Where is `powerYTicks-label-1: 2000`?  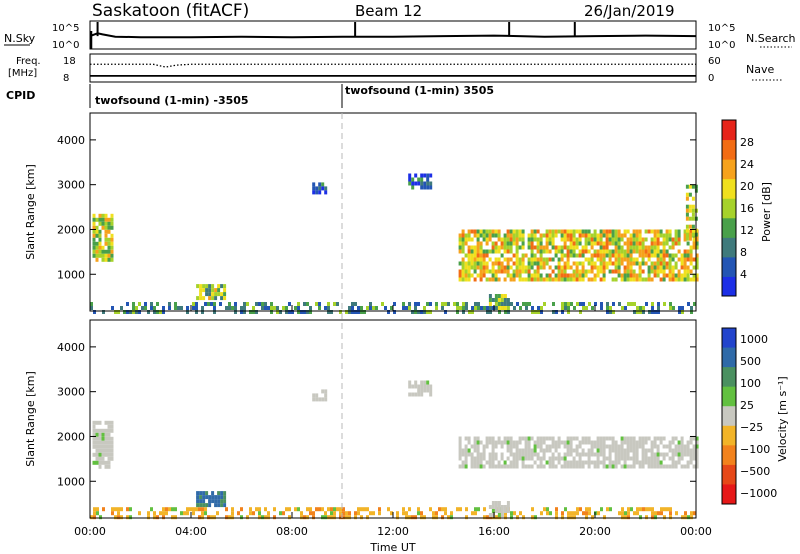 powerYTicks-label-1: 2000 is located at coordinates (71, 229).